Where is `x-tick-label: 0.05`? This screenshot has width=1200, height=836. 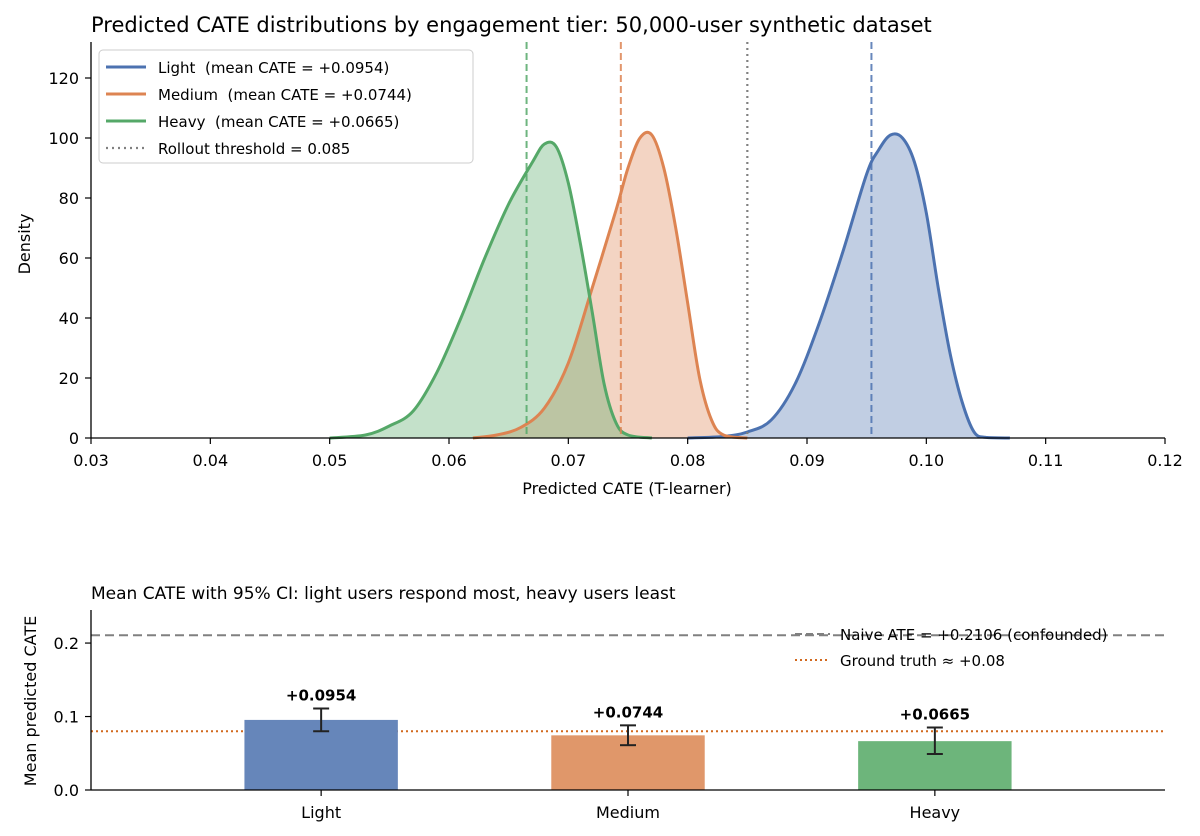
x-tick-label: 0.05 is located at coordinates (330, 460).